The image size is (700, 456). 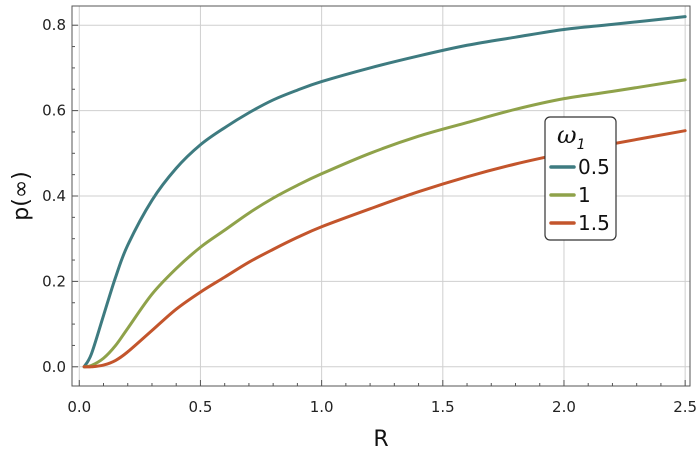 What do you see at coordinates (380, 439) in the screenshot?
I see `x-axis-title: R` at bounding box center [380, 439].